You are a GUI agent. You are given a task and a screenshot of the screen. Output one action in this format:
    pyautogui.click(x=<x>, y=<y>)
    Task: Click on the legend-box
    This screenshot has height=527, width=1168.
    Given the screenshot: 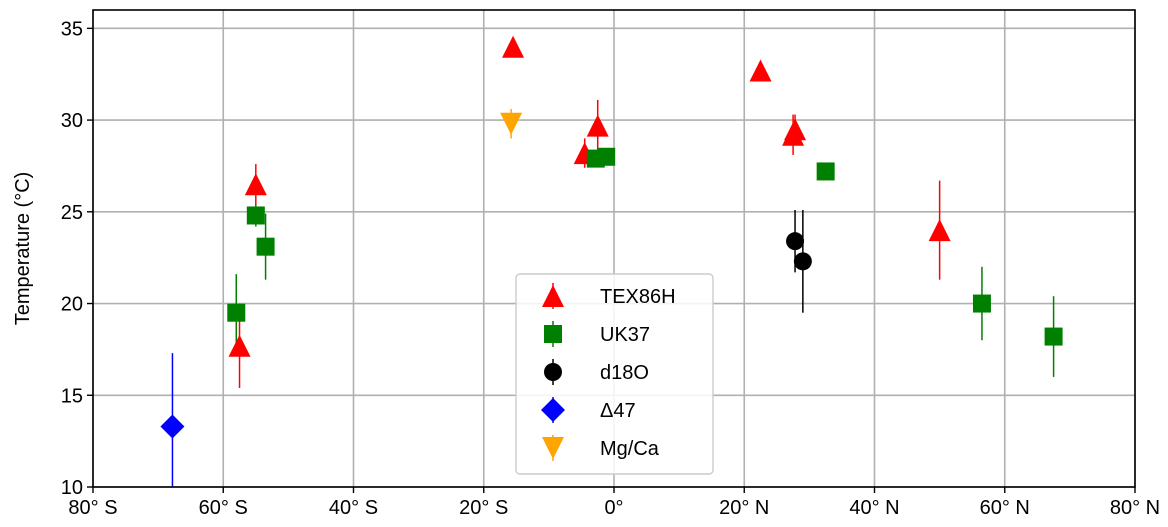 What is the action you would take?
    pyautogui.click(x=614, y=374)
    